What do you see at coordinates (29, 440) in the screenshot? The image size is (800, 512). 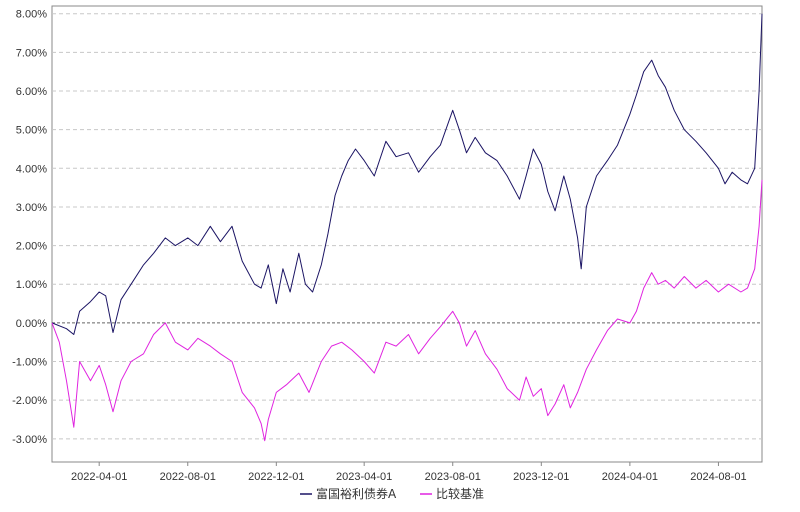 I see `y-tick-label: -3.00%` at bounding box center [29, 440].